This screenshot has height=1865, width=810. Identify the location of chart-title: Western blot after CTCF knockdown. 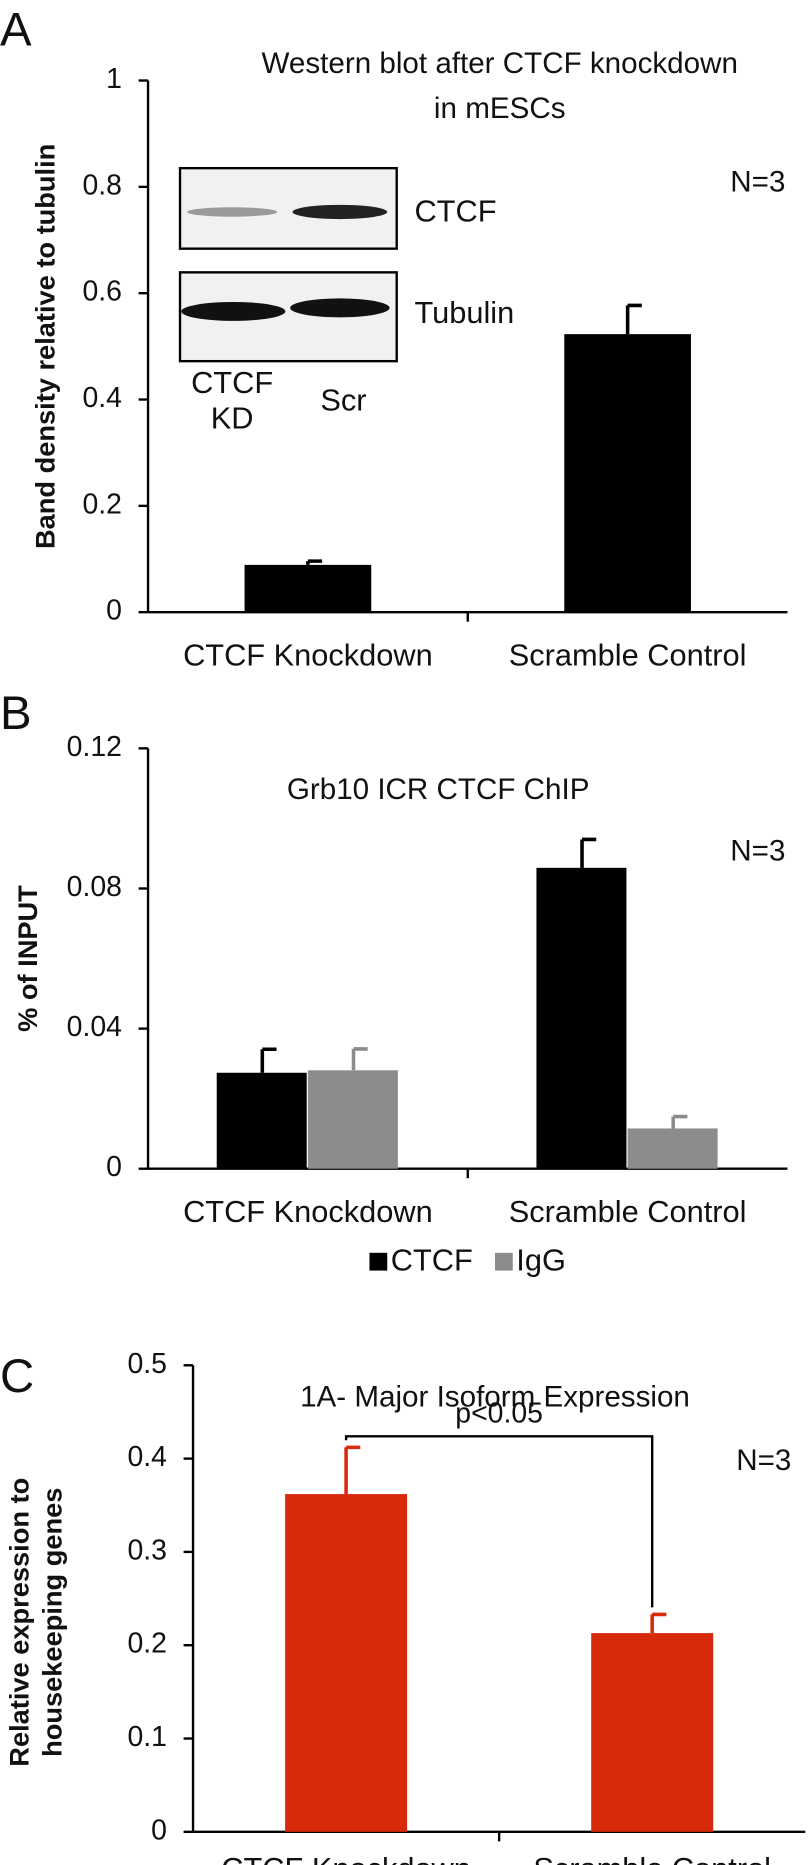
(500, 63).